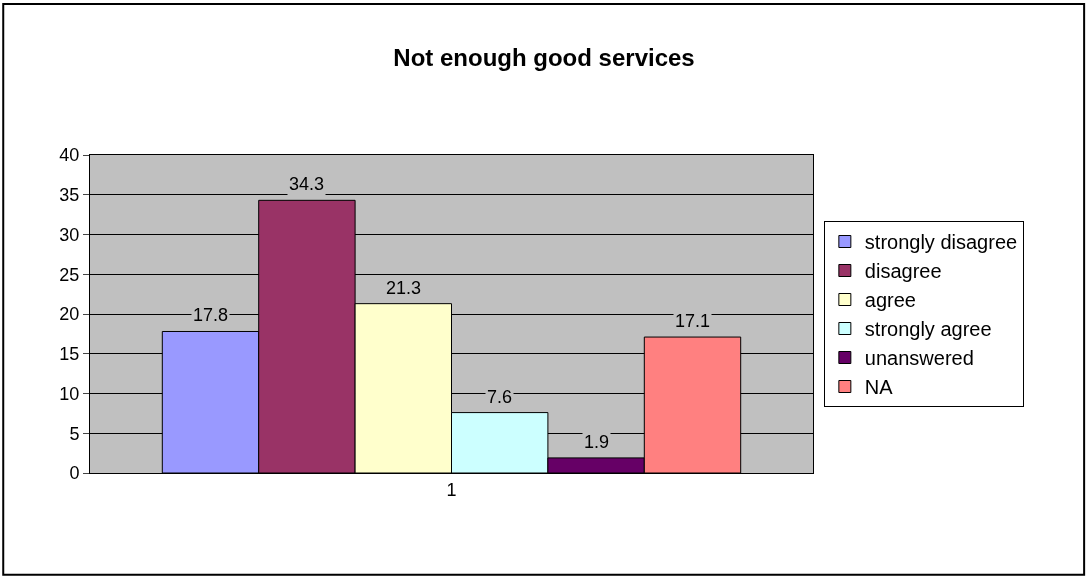 This screenshot has width=1088, height=578. I want to click on y-tick-label: 20, so click(69, 314).